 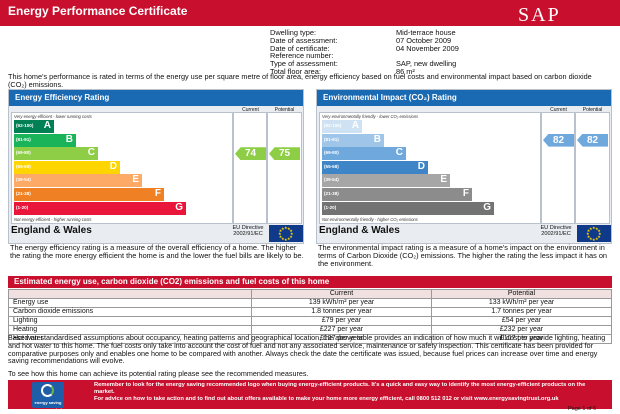 I want to click on current-rating-arrow: 82, so click(x=558, y=140).